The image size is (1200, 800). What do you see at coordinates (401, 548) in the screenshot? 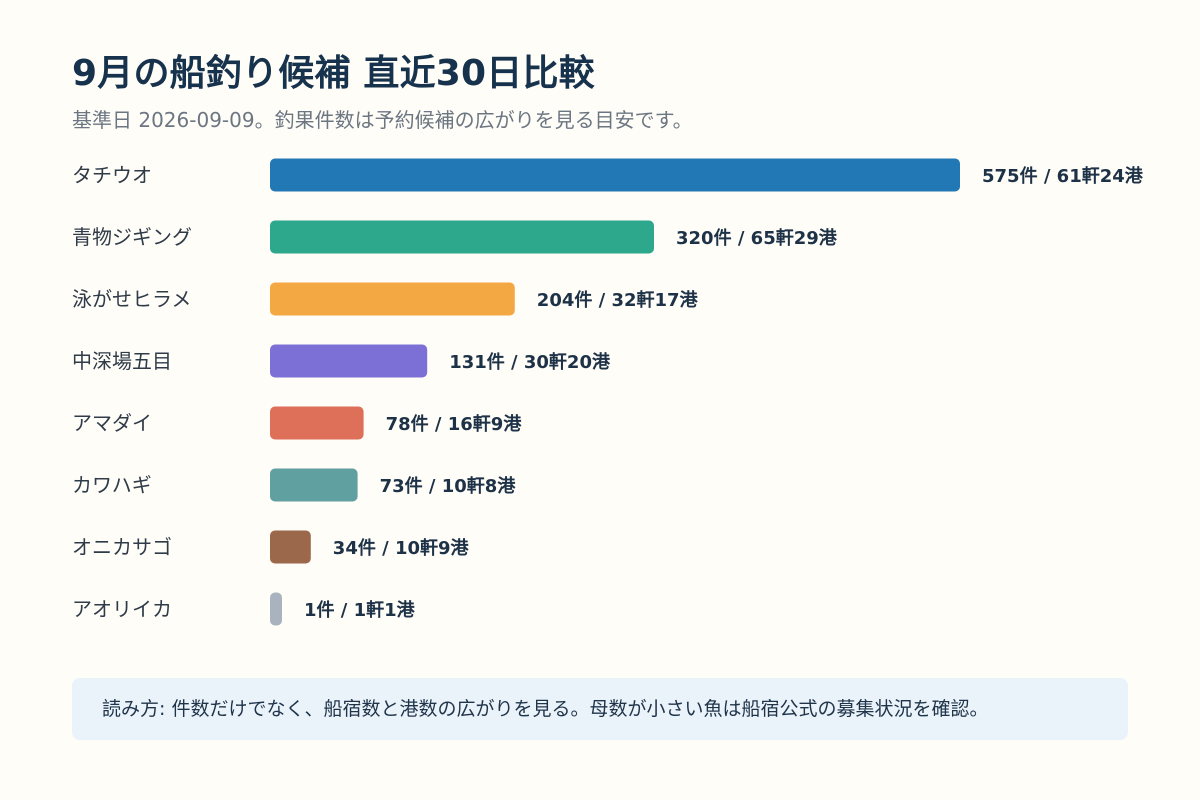
I see `bar-value-label: 34件 / 10軒9港` at bounding box center [401, 548].